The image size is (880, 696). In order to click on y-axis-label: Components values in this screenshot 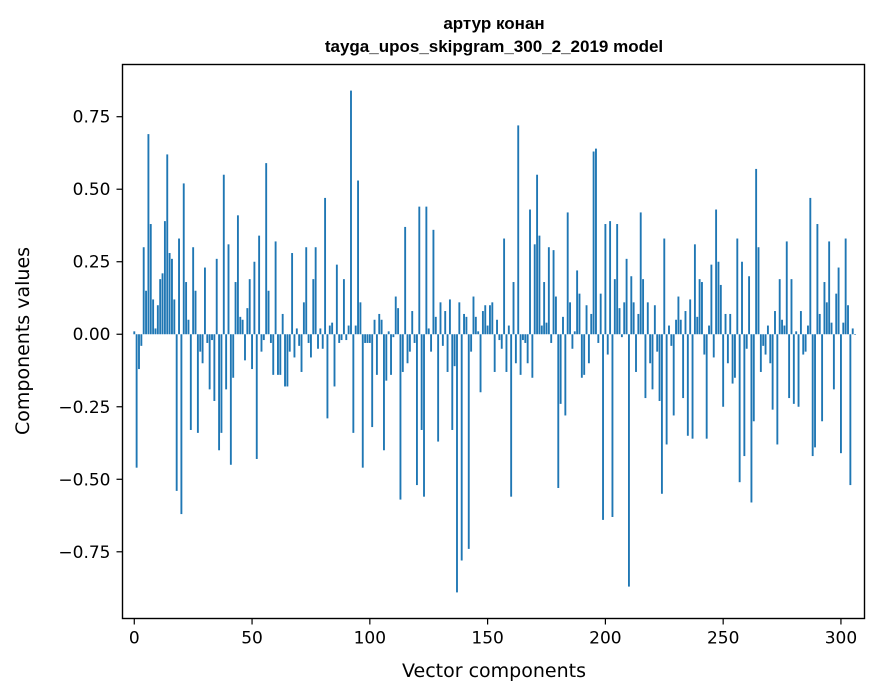, I will do `click(23, 341)`.